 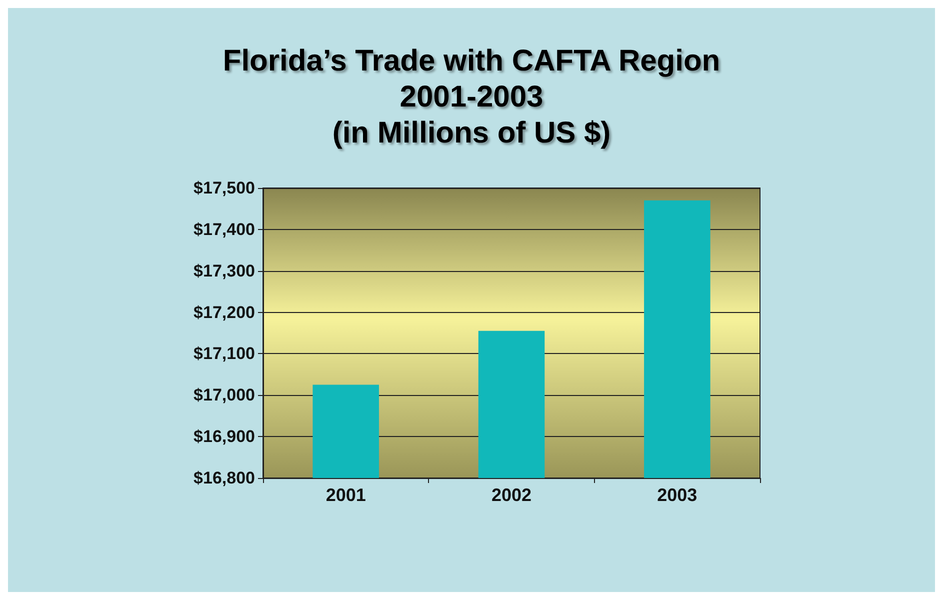 I want to click on y-tick-label: $16,900, so click(x=224, y=436).